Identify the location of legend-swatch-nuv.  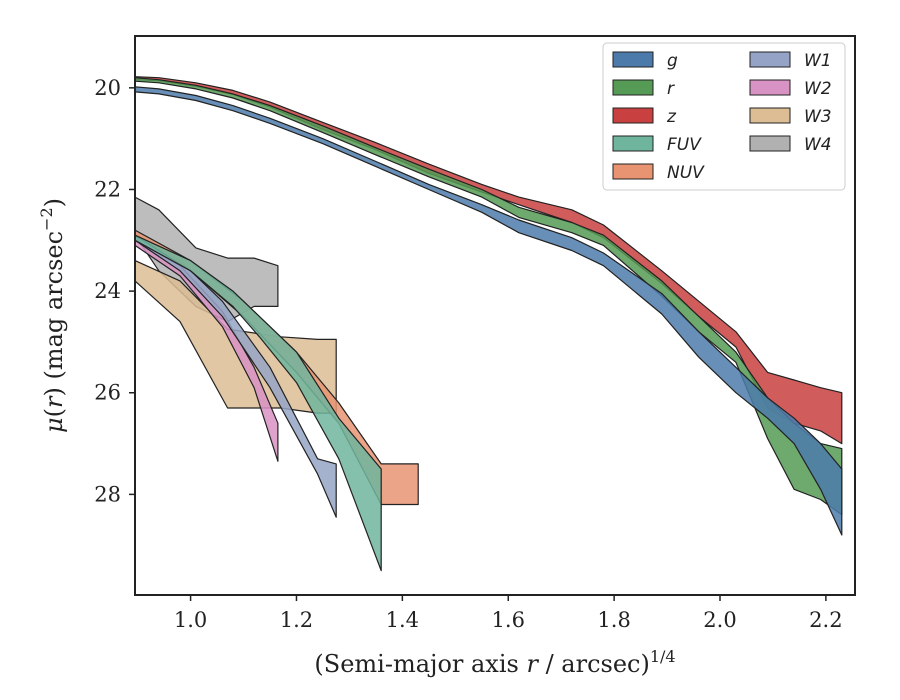
(633, 171).